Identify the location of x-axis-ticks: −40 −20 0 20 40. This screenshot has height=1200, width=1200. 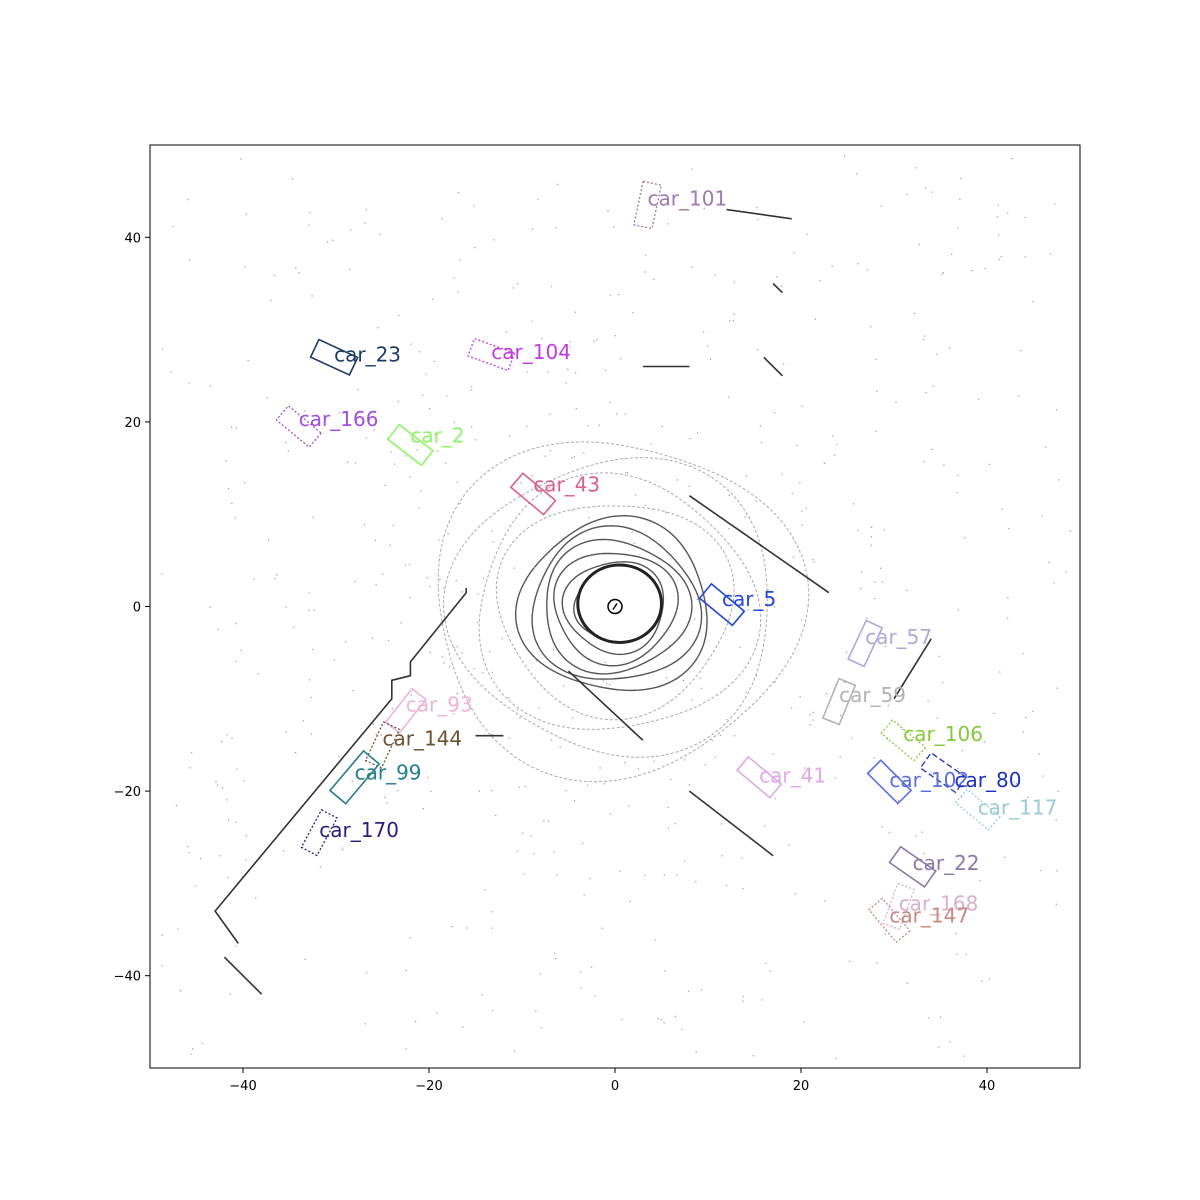
(612, 1081).